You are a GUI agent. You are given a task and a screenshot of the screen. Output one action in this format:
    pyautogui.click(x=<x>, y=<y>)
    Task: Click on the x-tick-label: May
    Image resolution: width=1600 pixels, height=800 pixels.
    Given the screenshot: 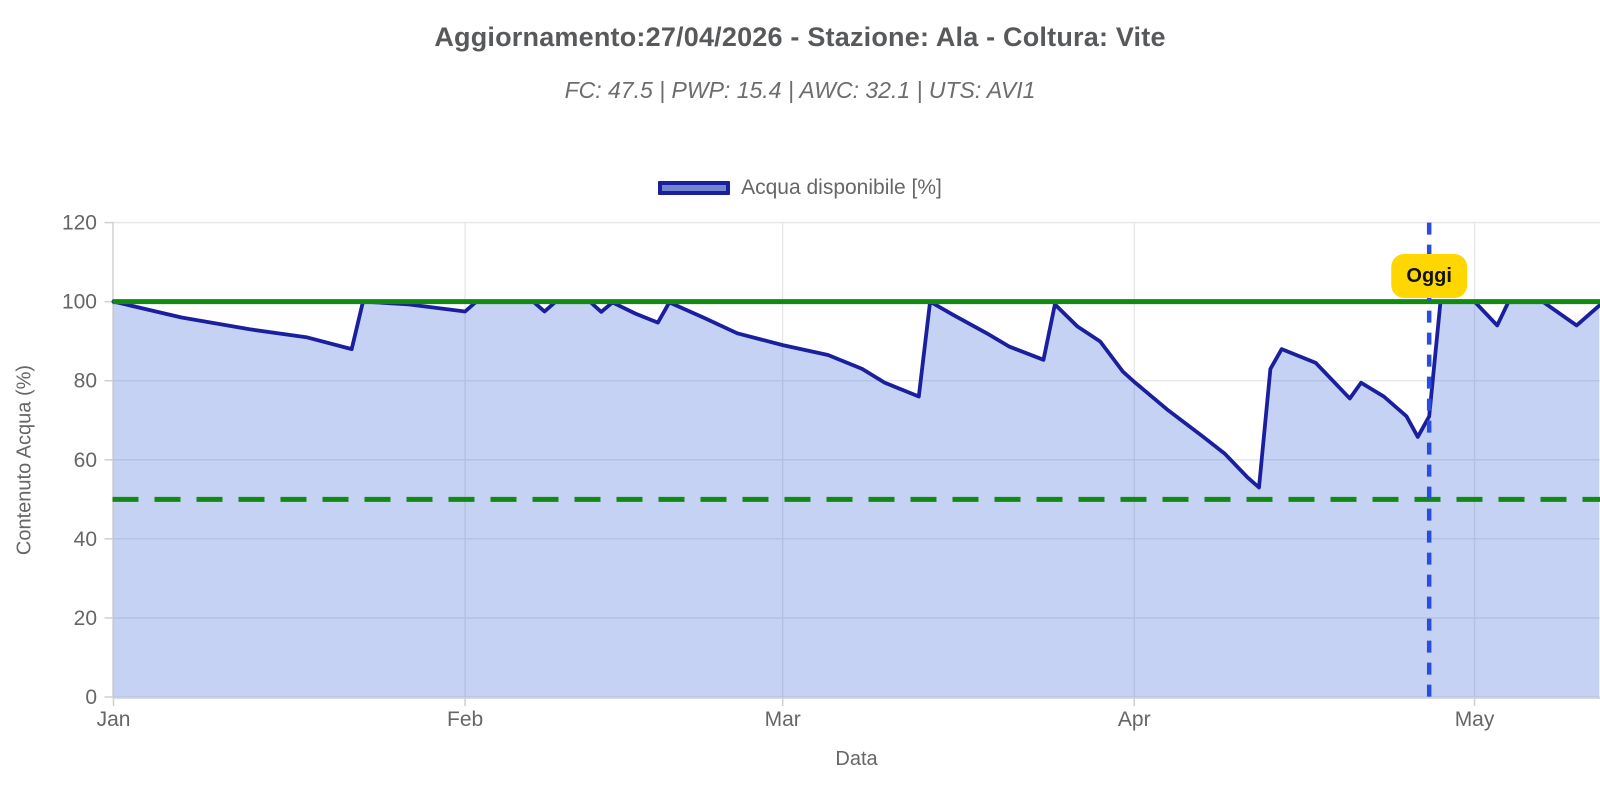 What is the action you would take?
    pyautogui.click(x=1475, y=719)
    